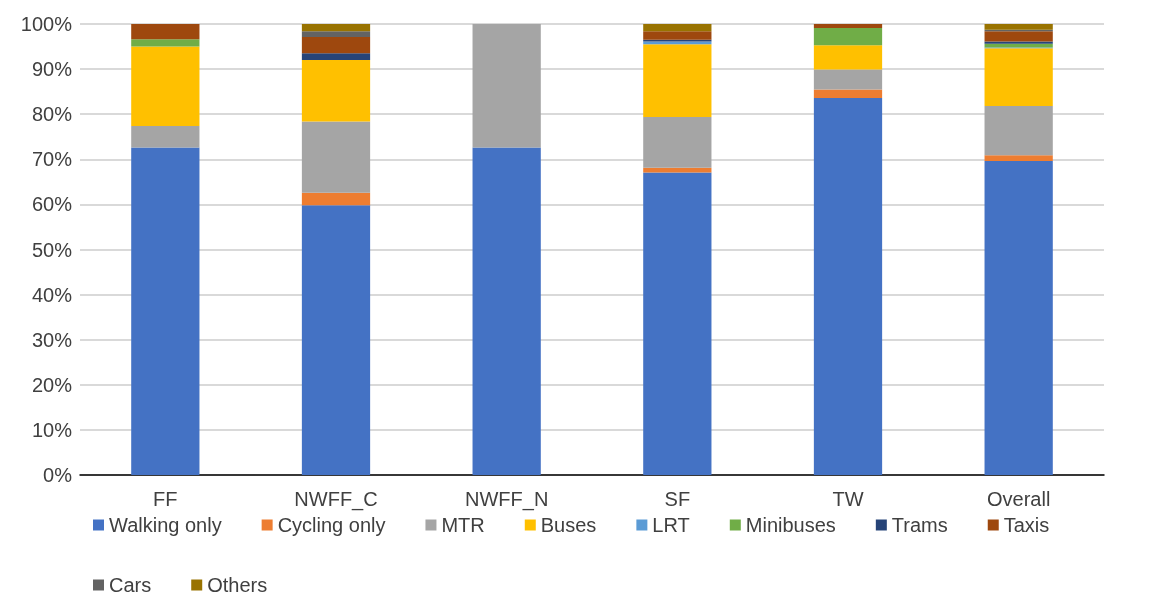 The image size is (1156, 610). What do you see at coordinates (790, 525) in the screenshot?
I see `legend-label: Minibuses` at bounding box center [790, 525].